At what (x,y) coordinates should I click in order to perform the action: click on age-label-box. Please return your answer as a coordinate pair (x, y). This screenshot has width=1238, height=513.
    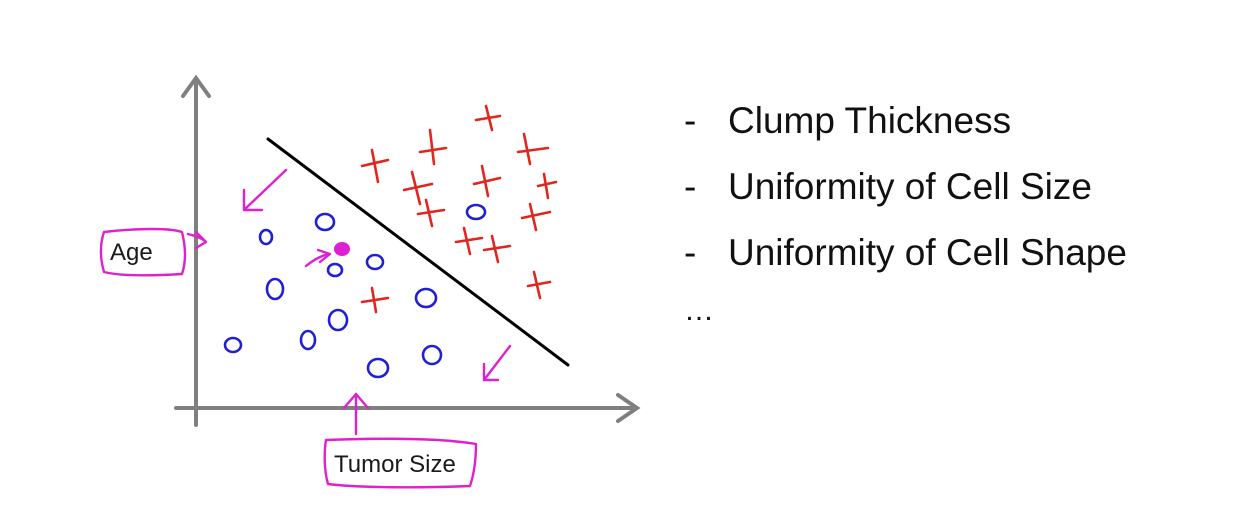
    Looking at the image, I should click on (143, 252).